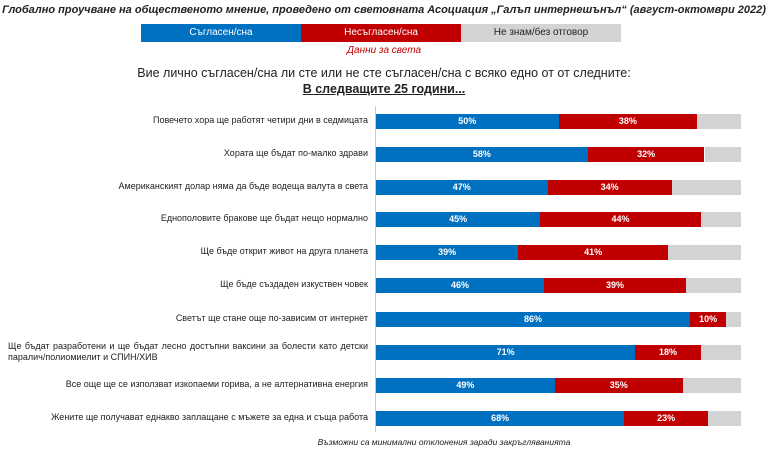 The width and height of the screenshot is (768, 455). What do you see at coordinates (284, 251) in the screenshot?
I see `category-label: Ще бъде открит живот на друга планета` at bounding box center [284, 251].